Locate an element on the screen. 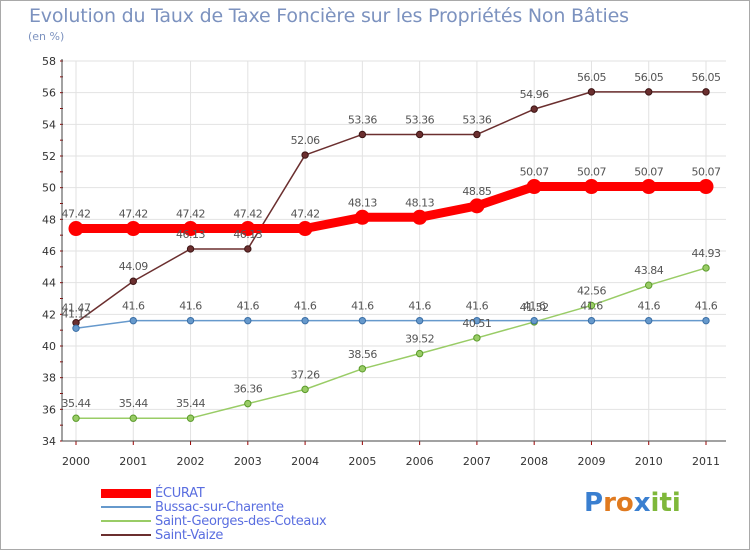 The height and width of the screenshot is (550, 750). logo-letter: x is located at coordinates (642, 503).